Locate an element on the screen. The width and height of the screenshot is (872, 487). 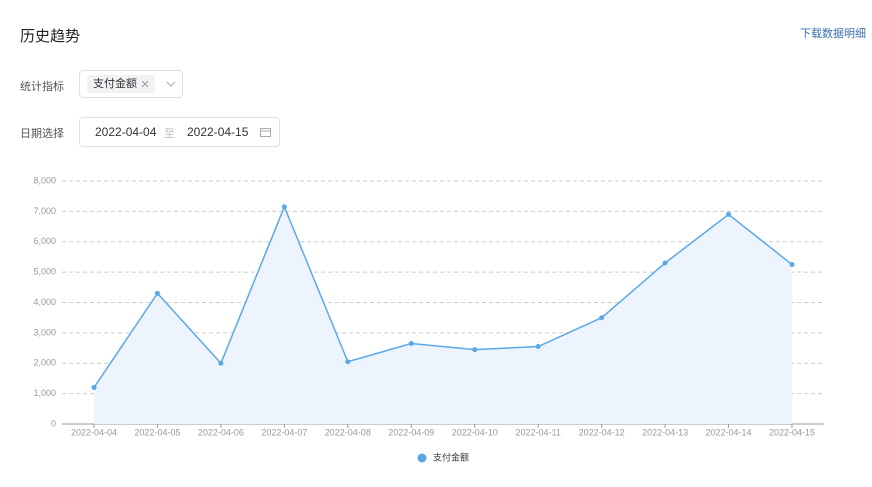
x-tick-label: 2022-04-11 is located at coordinates (537, 432).